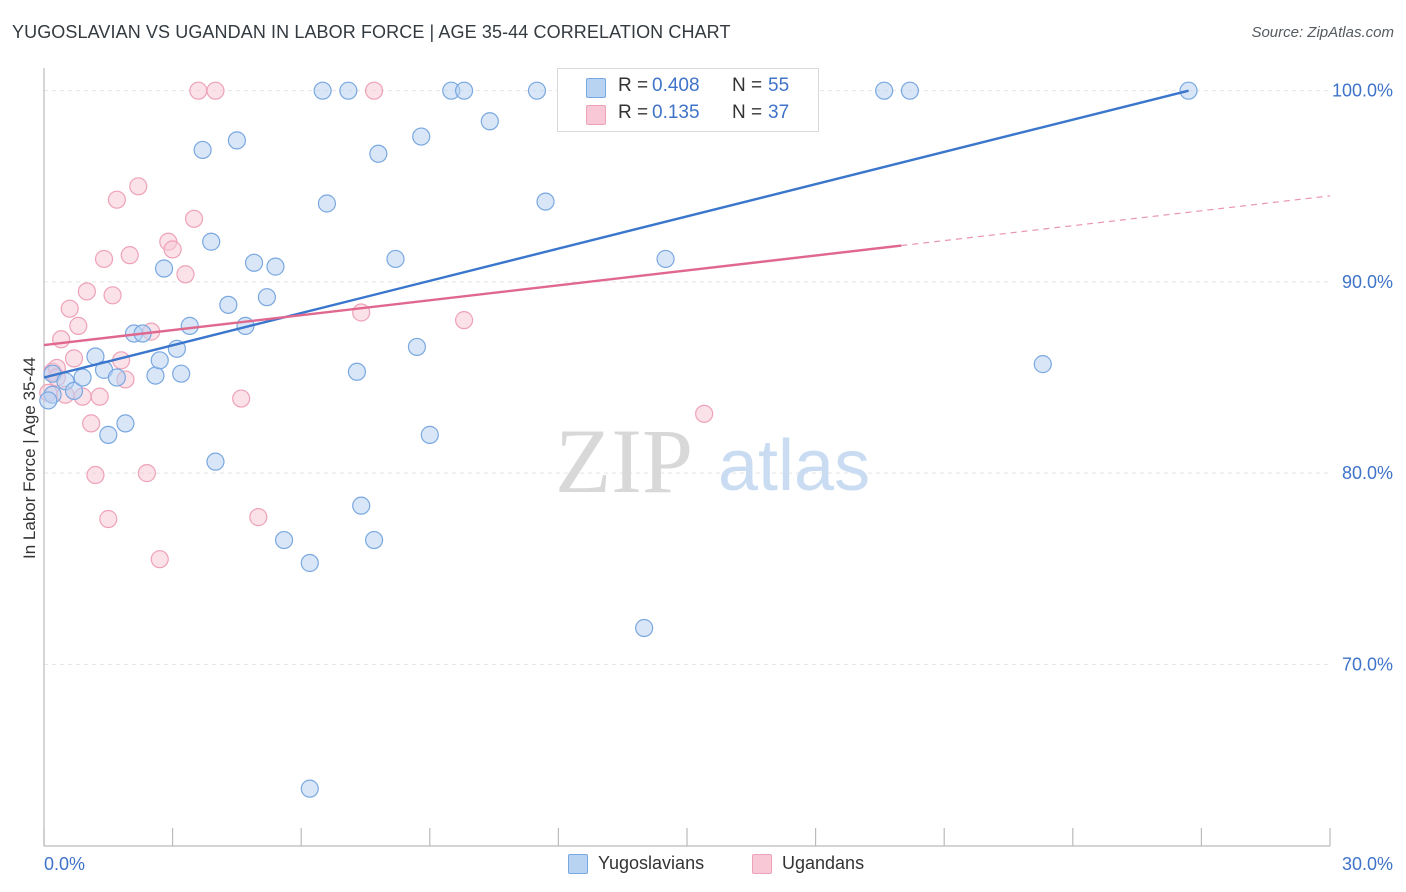  I want to click on x-tick-label-min: 0.0%, so click(64, 864).